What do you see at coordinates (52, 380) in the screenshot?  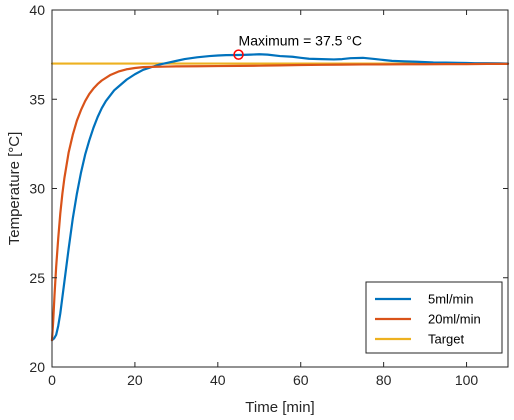 I see `x-tick-label: 0` at bounding box center [52, 380].